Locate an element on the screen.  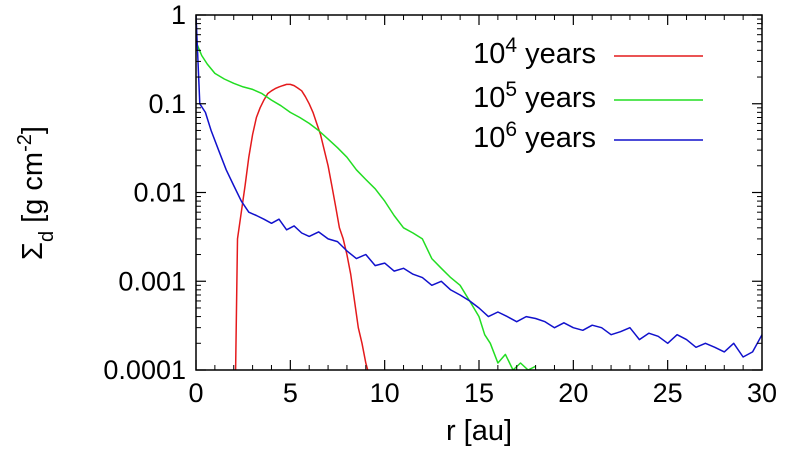
x-tick-label: 5 is located at coordinates (290, 393).